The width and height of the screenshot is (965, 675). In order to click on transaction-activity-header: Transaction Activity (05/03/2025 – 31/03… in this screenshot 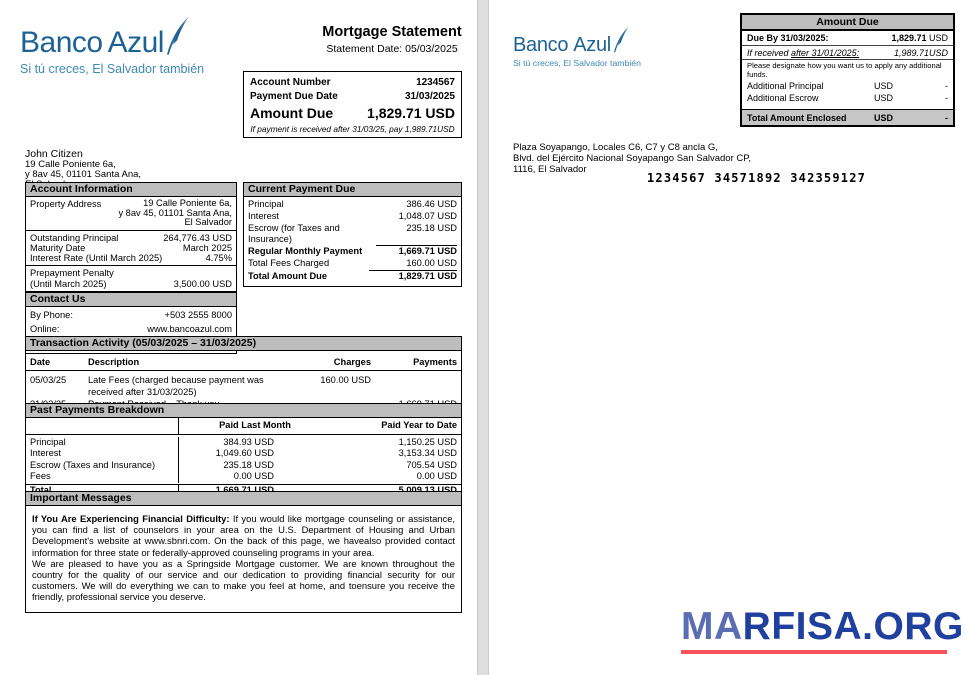, I will do `click(243, 343)`.